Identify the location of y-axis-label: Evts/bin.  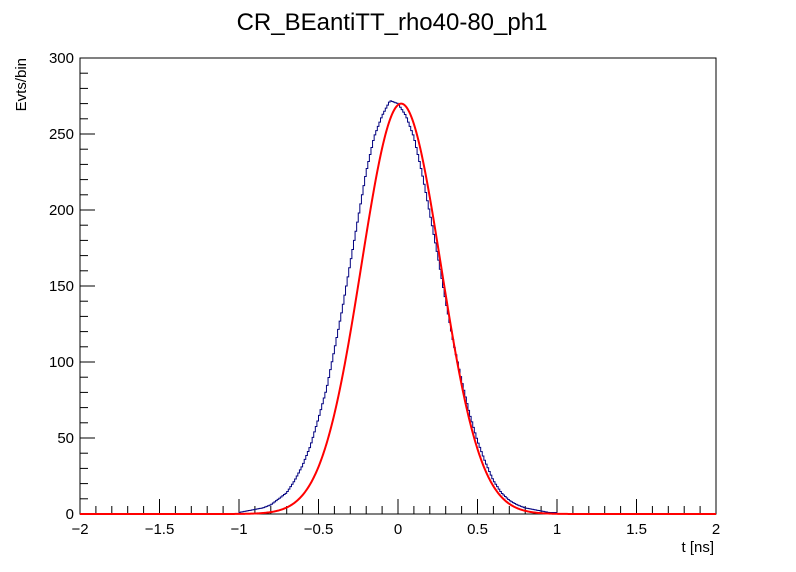
(21, 84).